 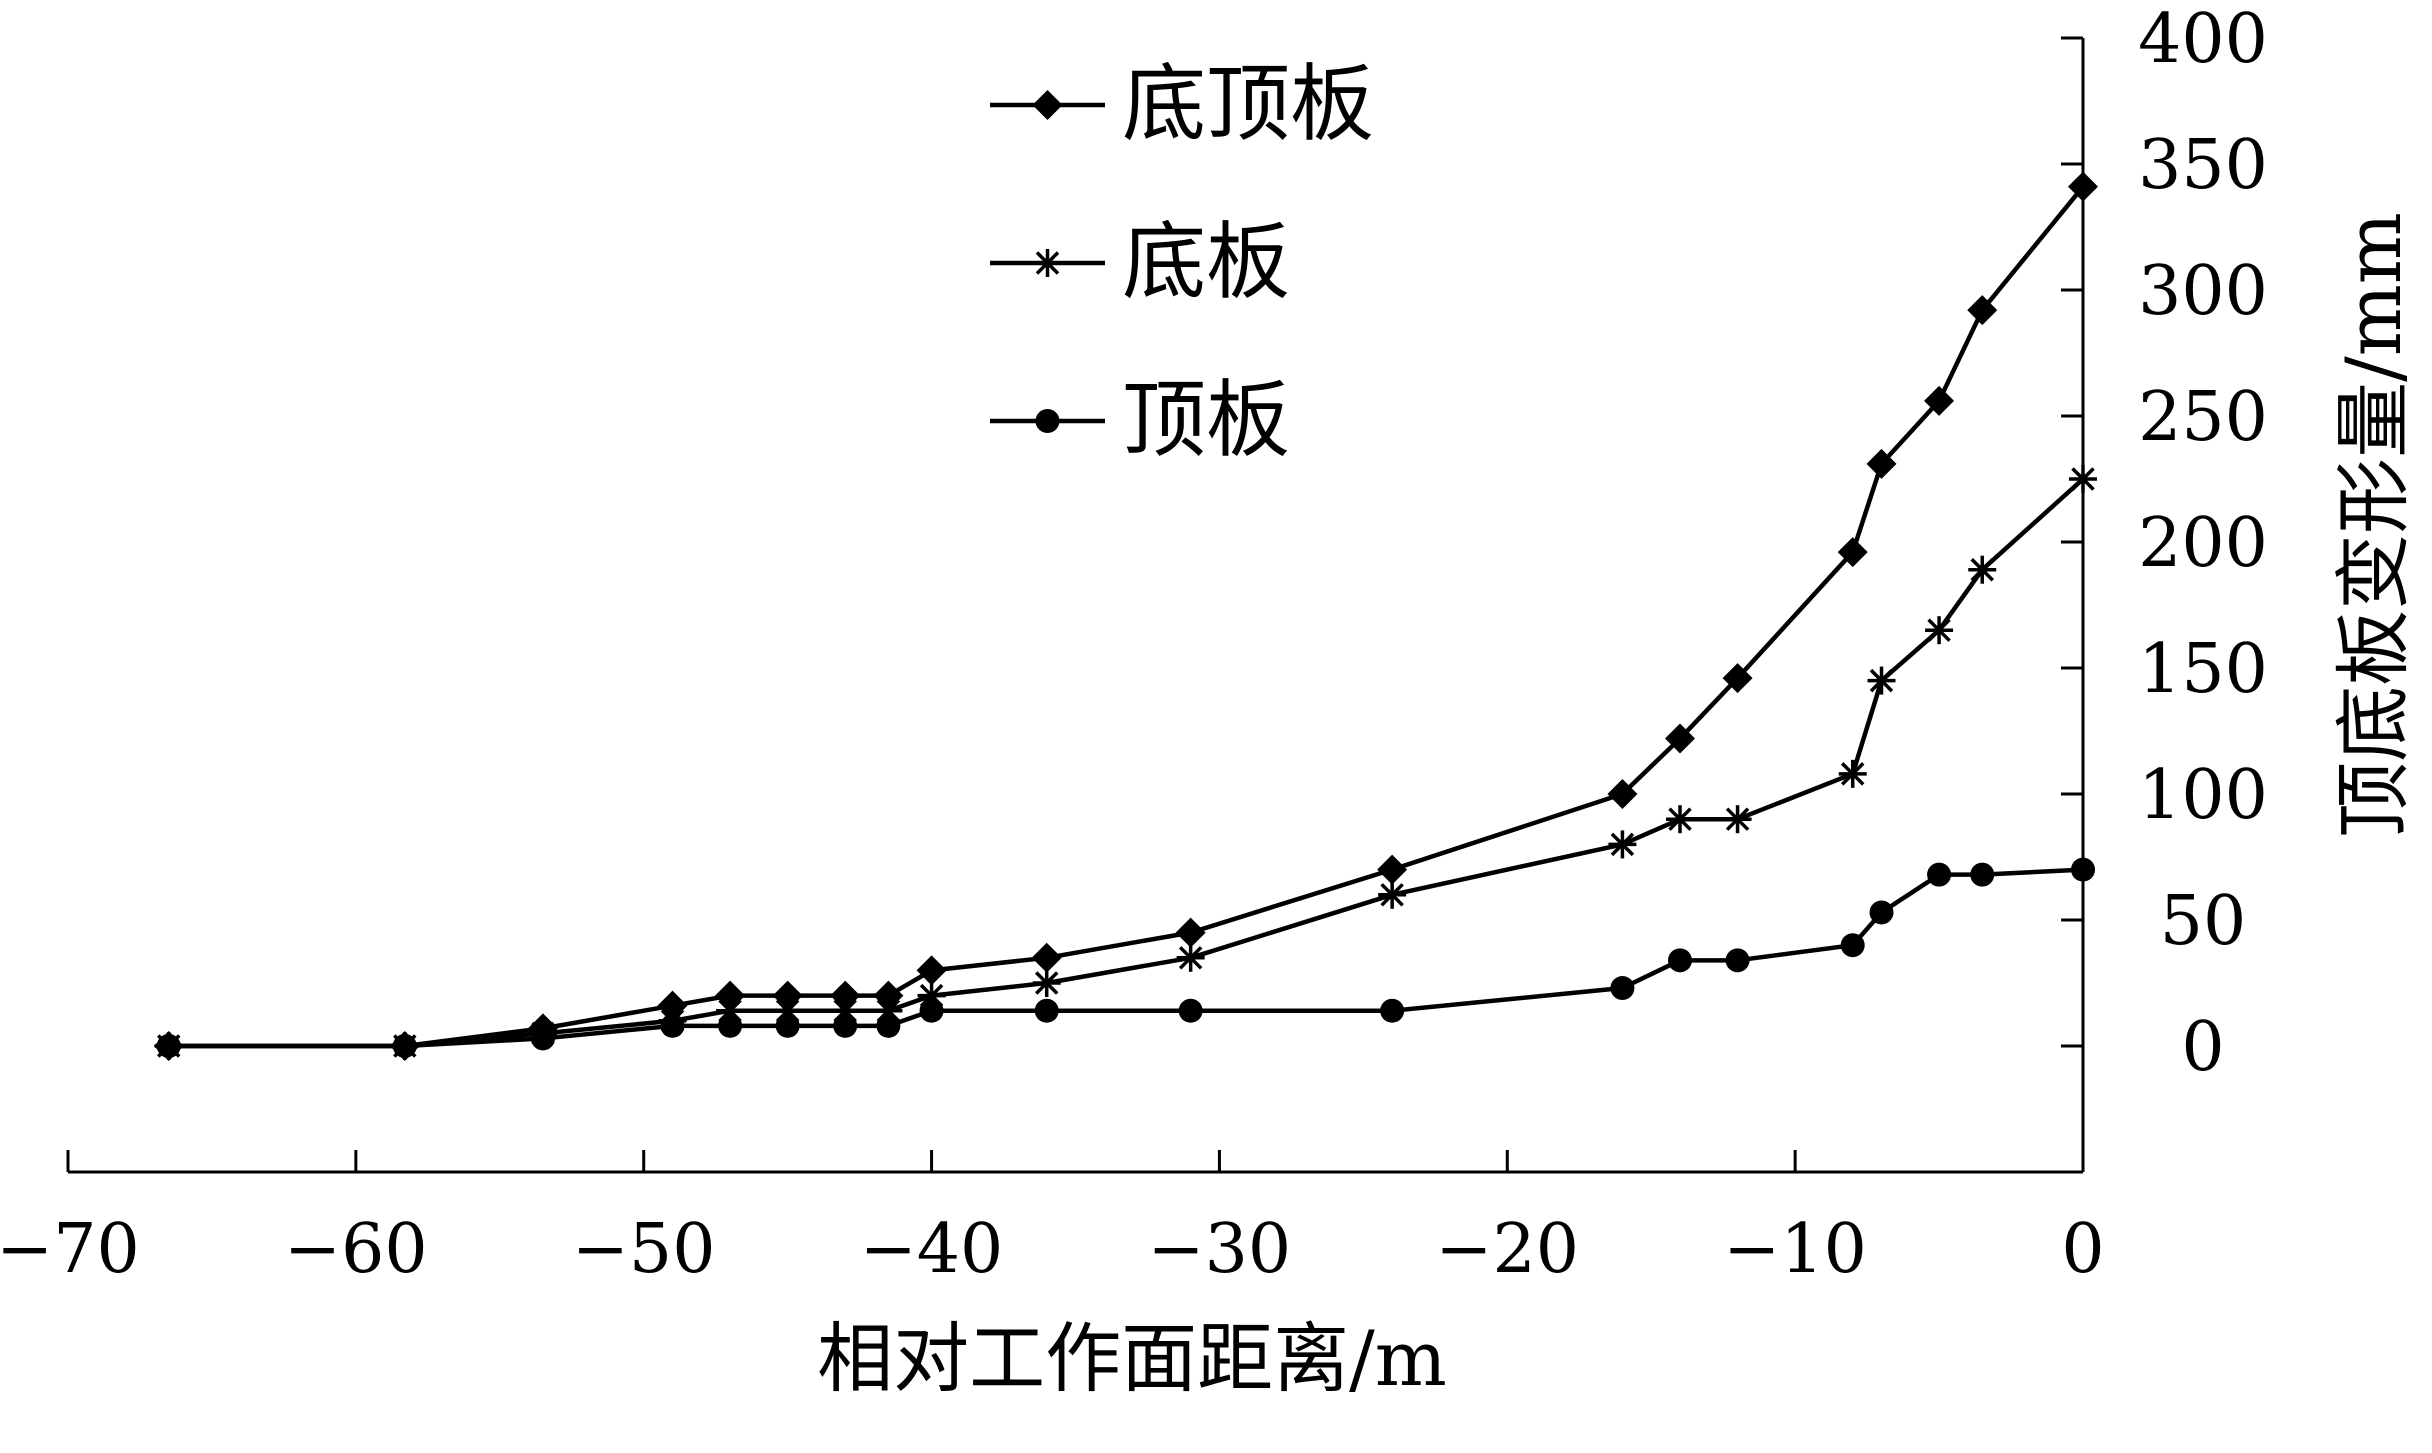 What do you see at coordinates (644, 1249) in the screenshot?
I see `x-tick-label: −50` at bounding box center [644, 1249].